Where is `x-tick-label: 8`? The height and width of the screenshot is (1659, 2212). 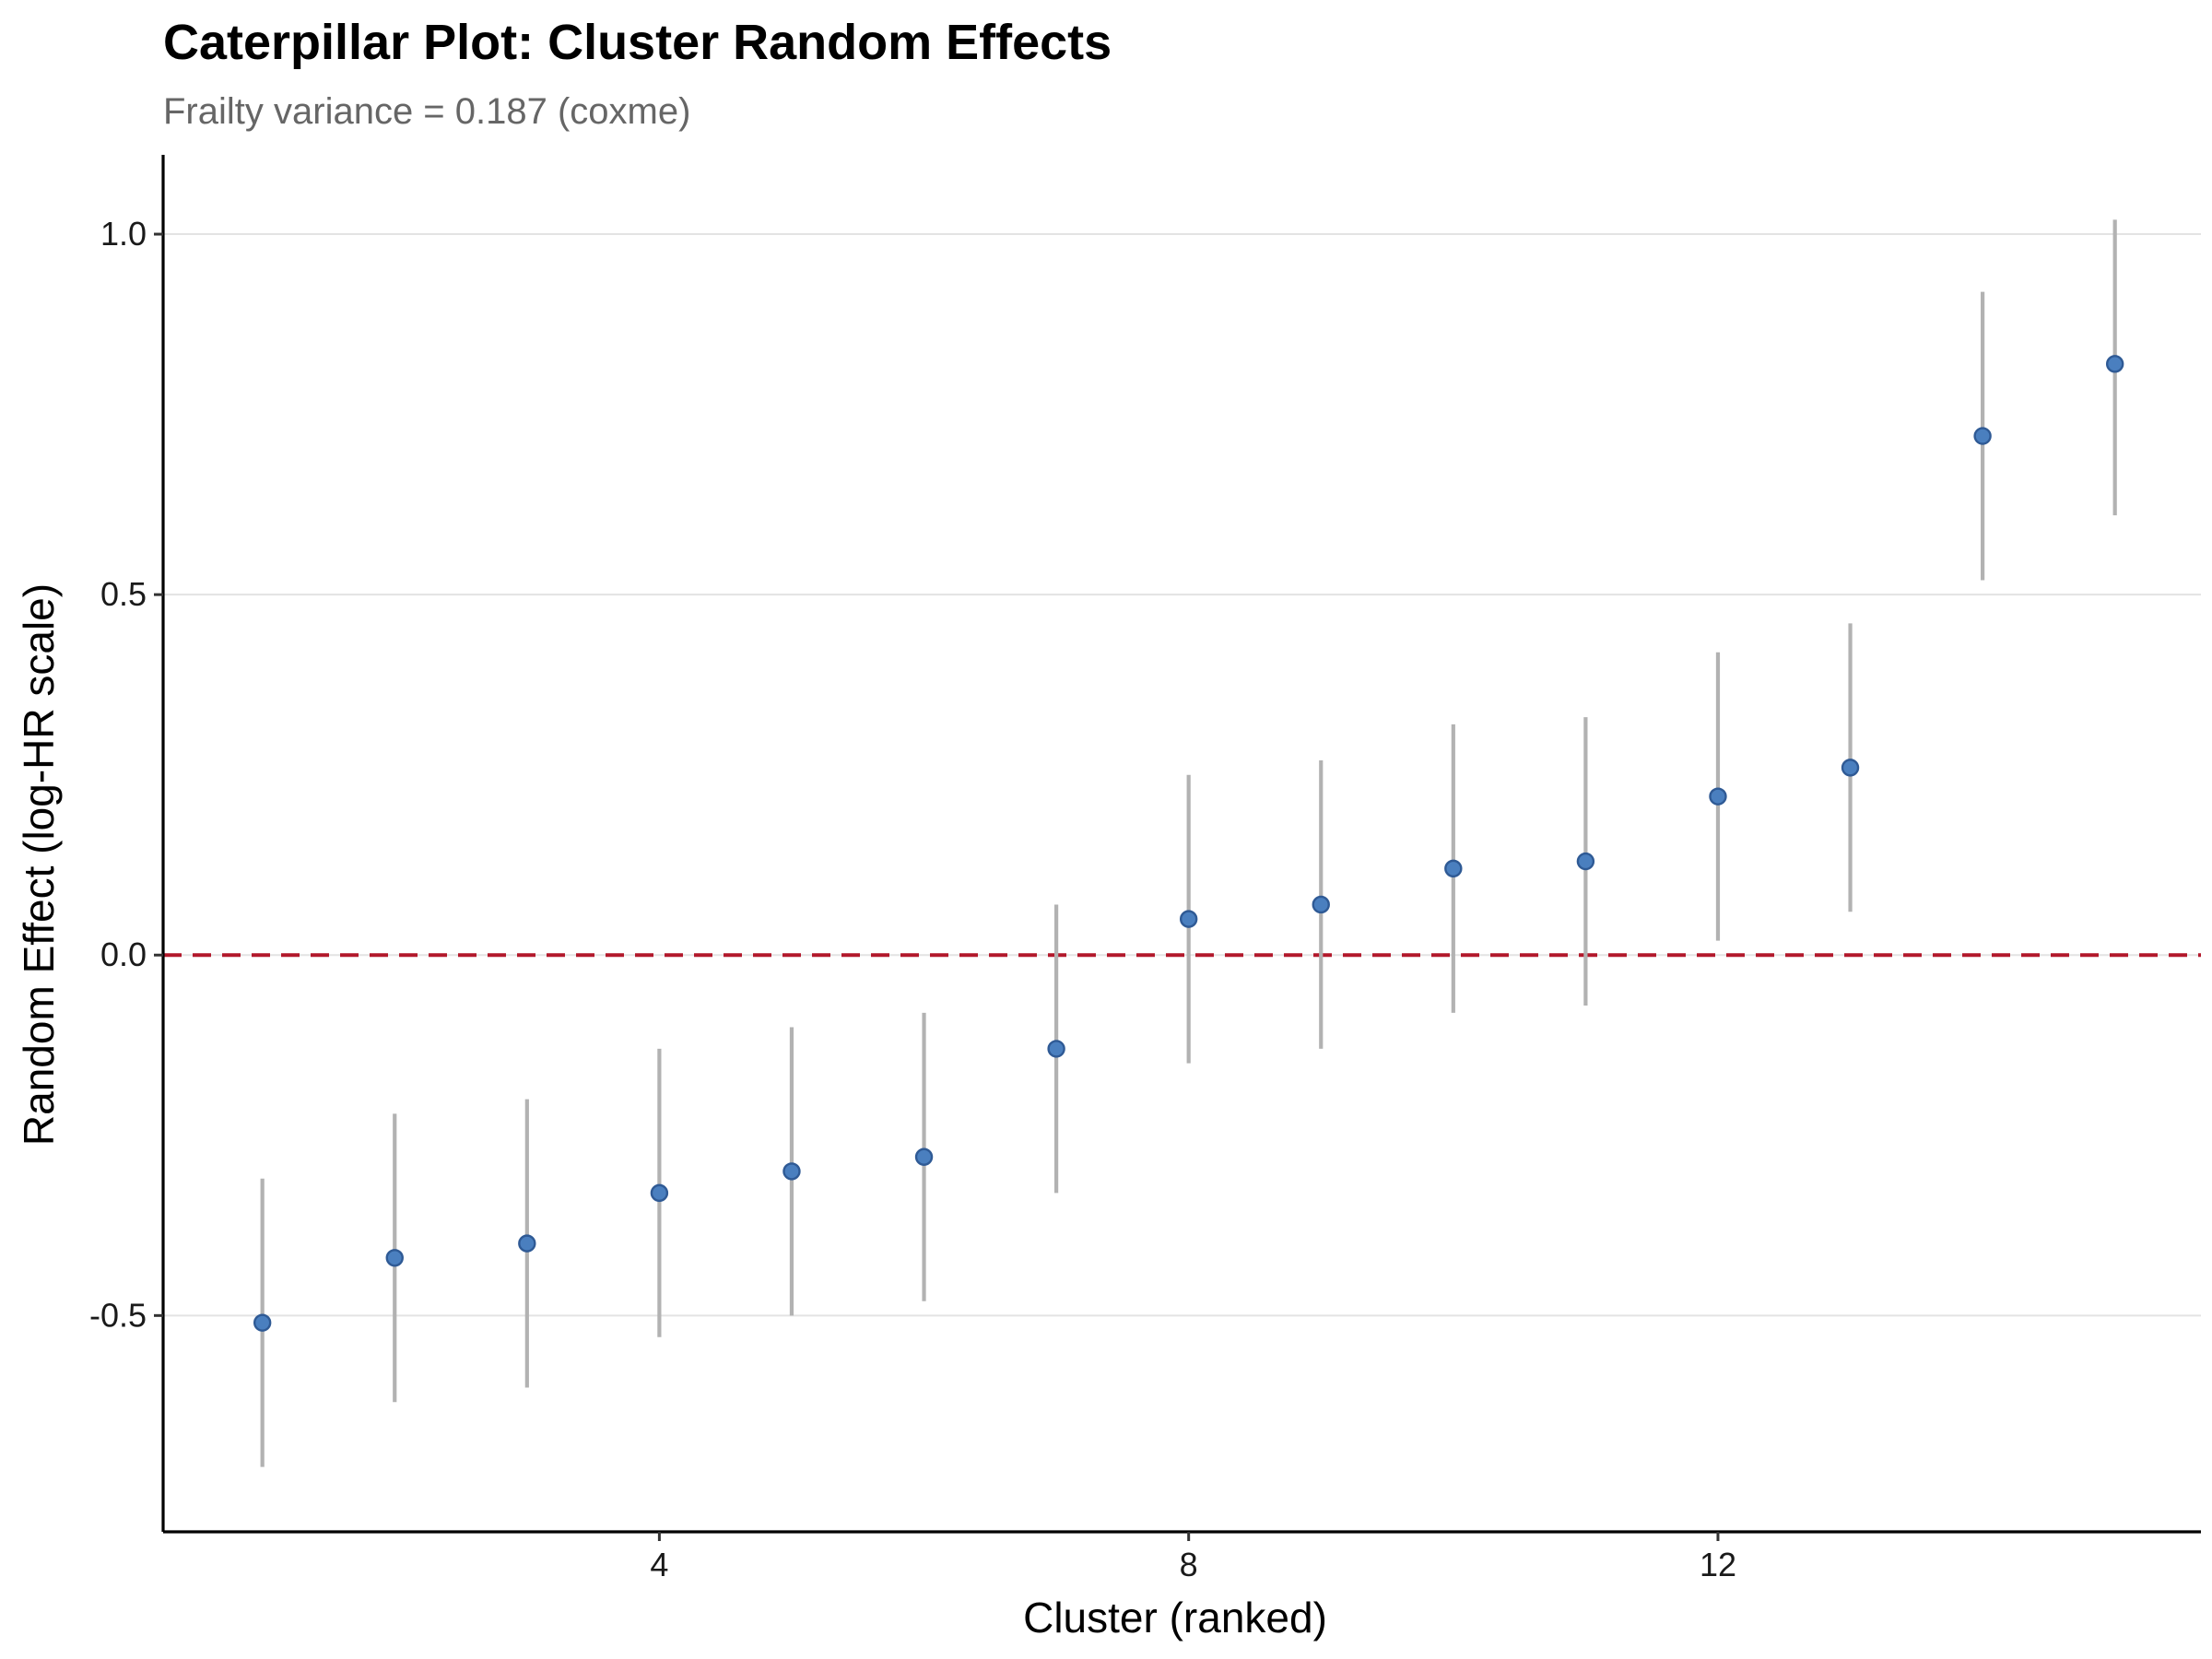
x-tick-label: 8 is located at coordinates (1189, 1564).